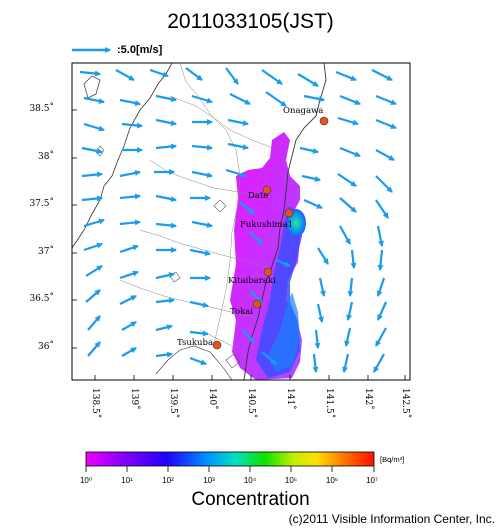  What do you see at coordinates (251, 403) in the screenshot?
I see `lon-tick-140-5: 140.5˚` at bounding box center [251, 403].